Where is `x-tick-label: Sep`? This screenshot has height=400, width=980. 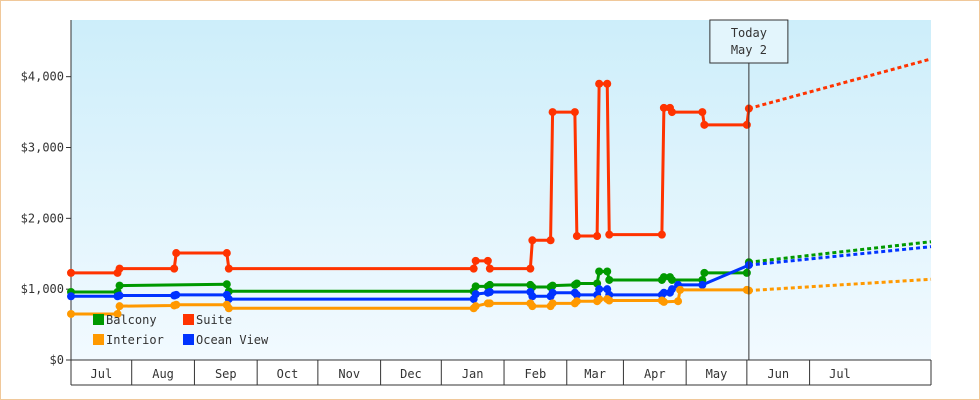
x-tick-label: Sep is located at coordinates (226, 374).